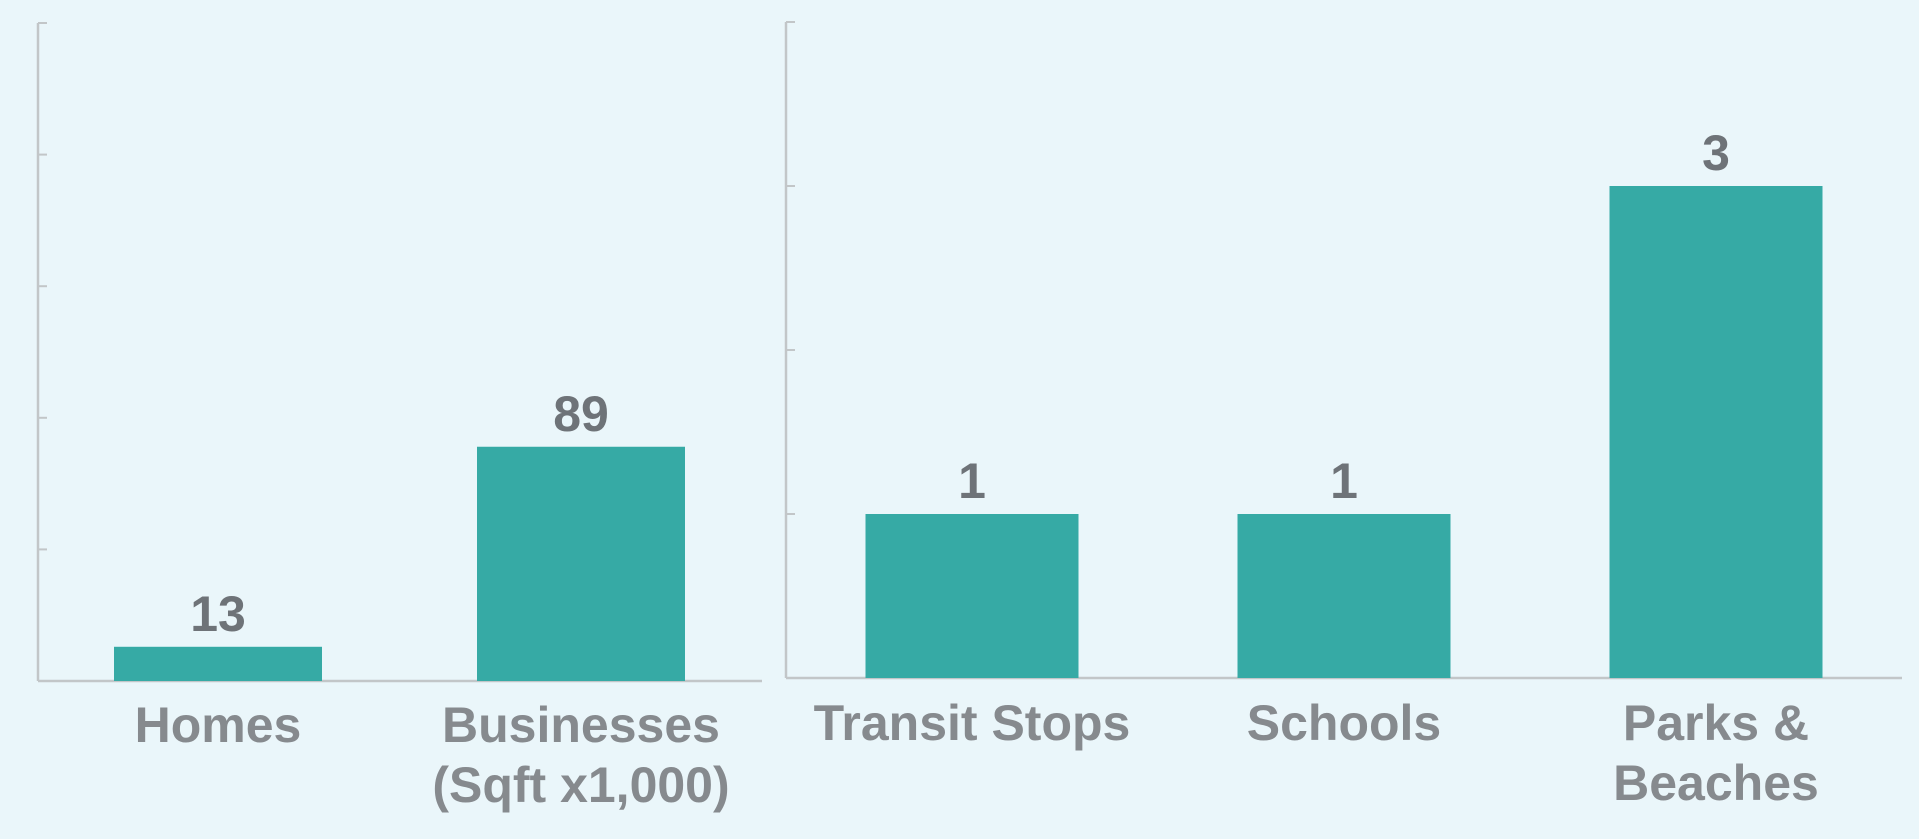 This screenshot has height=839, width=1919. I want to click on value-label: 13, so click(218, 614).